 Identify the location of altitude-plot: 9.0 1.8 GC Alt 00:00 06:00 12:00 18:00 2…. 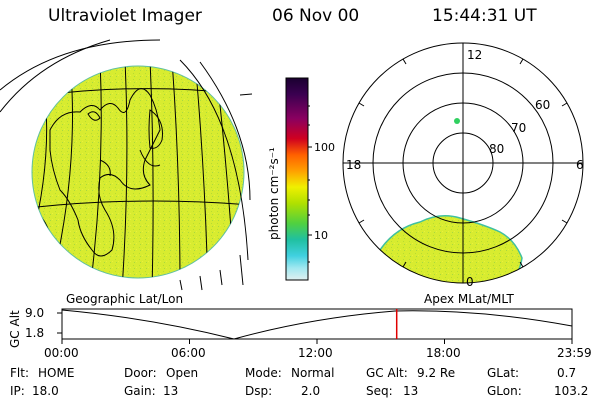
(300, 333).